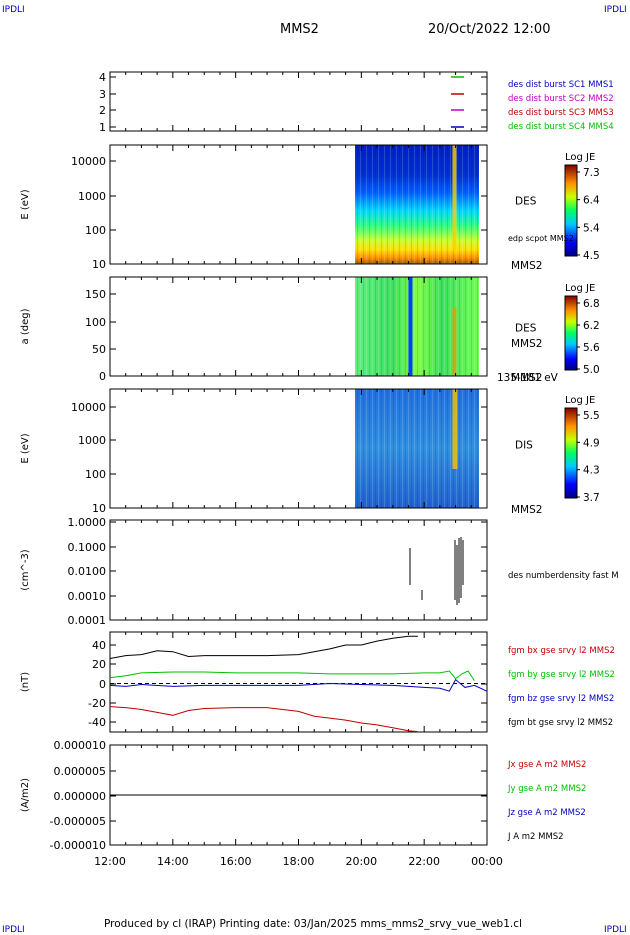 Image resolution: width=630 pixels, height=935 pixels. Describe the element at coordinates (80, 796) in the screenshot. I see `y-tick-label: 0.000000` at that location.